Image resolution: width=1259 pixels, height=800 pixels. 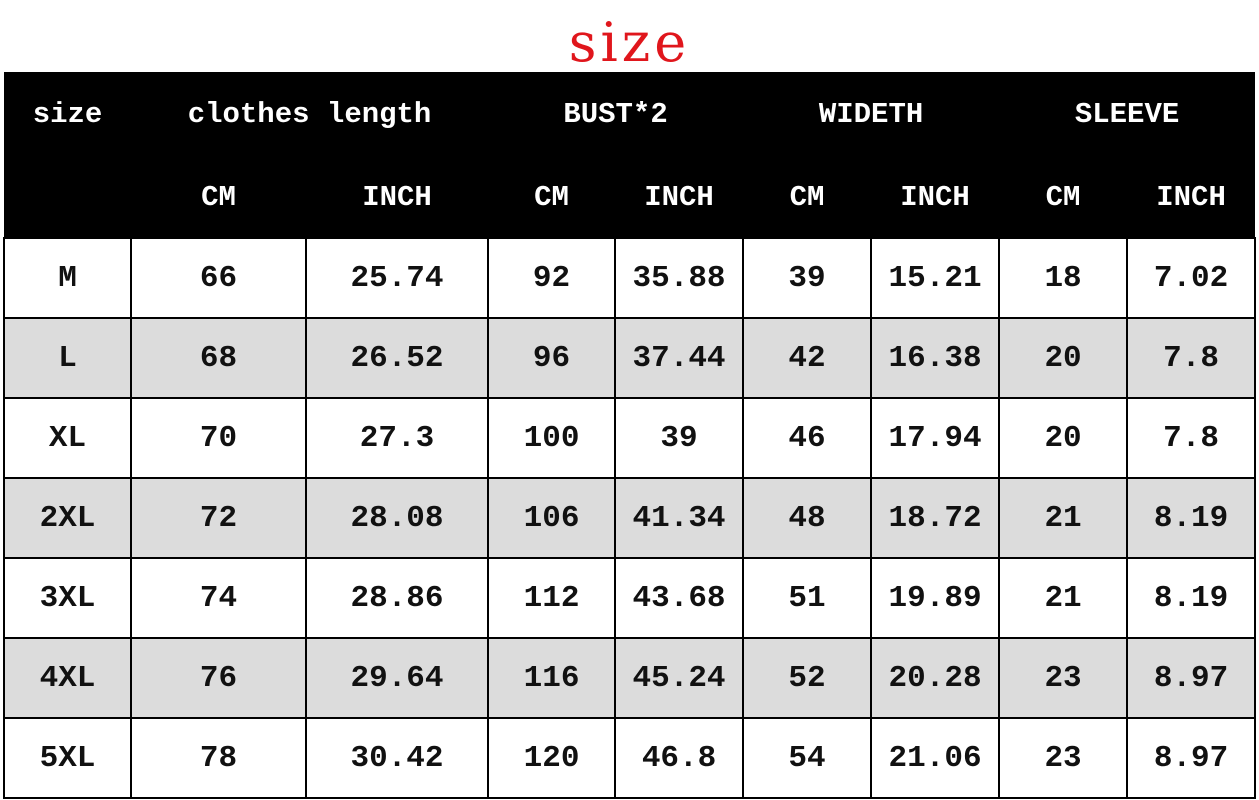 What do you see at coordinates (397, 358) in the screenshot?
I see `measurement-cell: 26.52` at bounding box center [397, 358].